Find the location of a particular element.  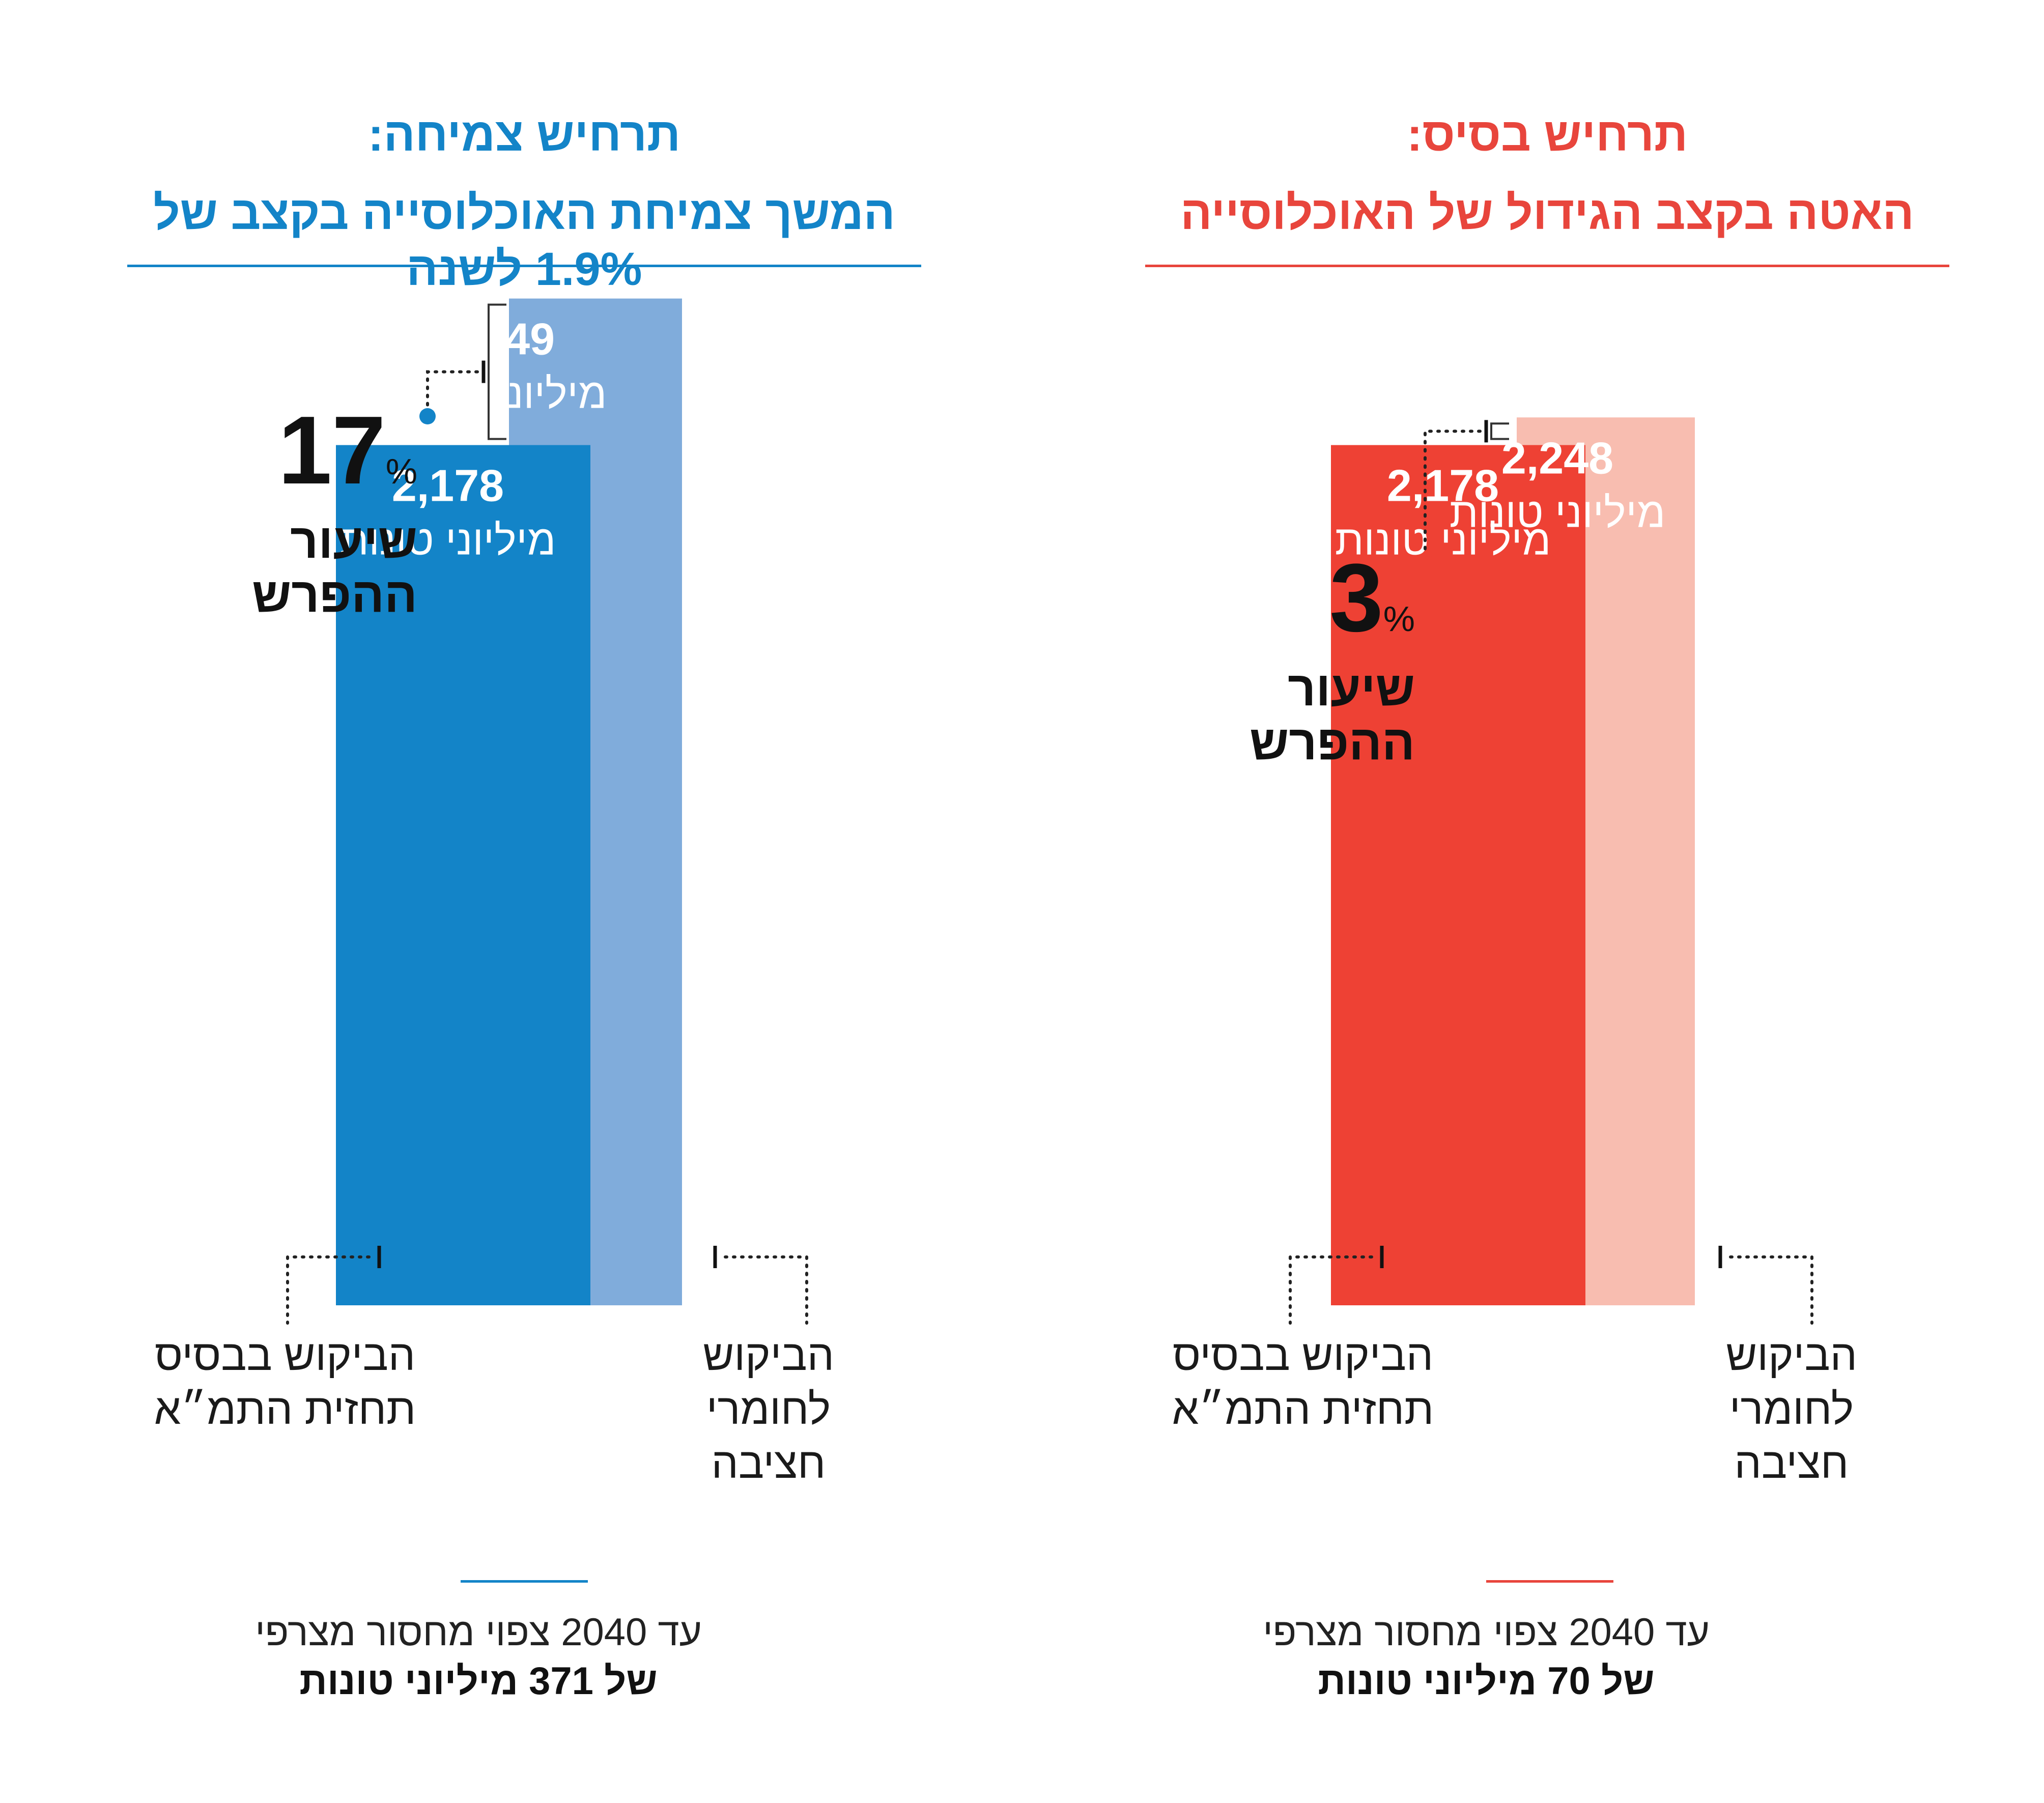

category-leader-left-quarry is located at coordinates (766, 1290).